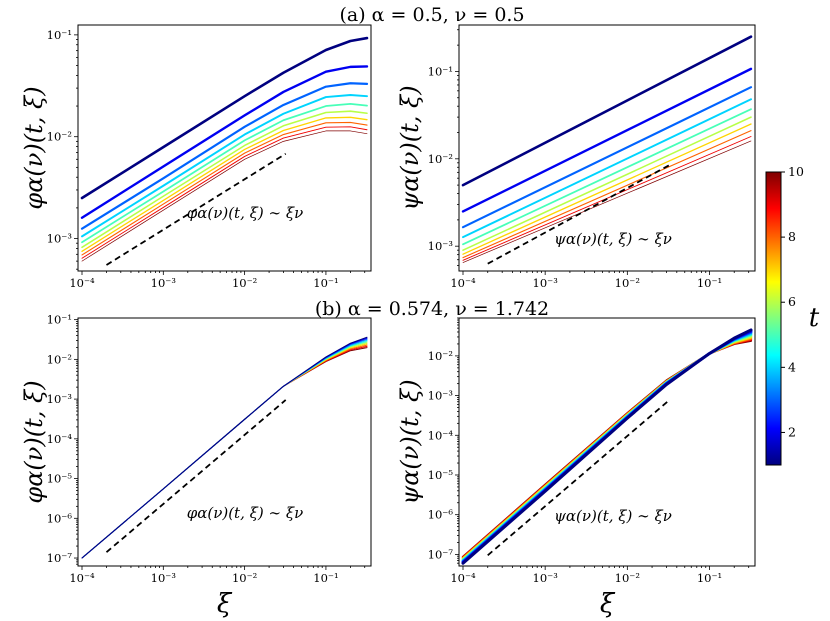 The width and height of the screenshot is (830, 621). I want to click on xlabel-b2: ξ, so click(608, 604).